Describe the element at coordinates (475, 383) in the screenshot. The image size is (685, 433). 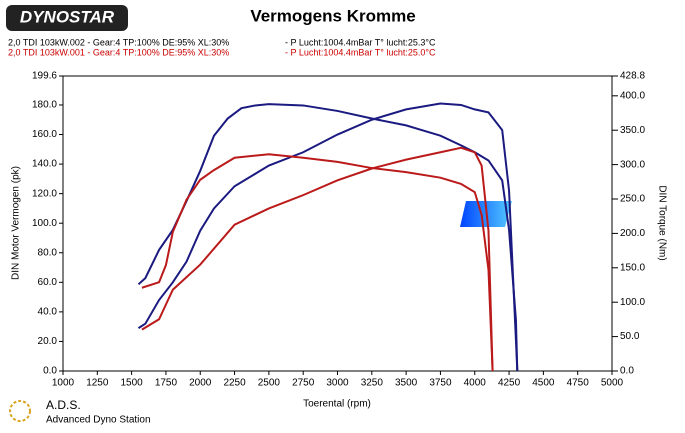
I see `x-tick-label: 4000` at that location.